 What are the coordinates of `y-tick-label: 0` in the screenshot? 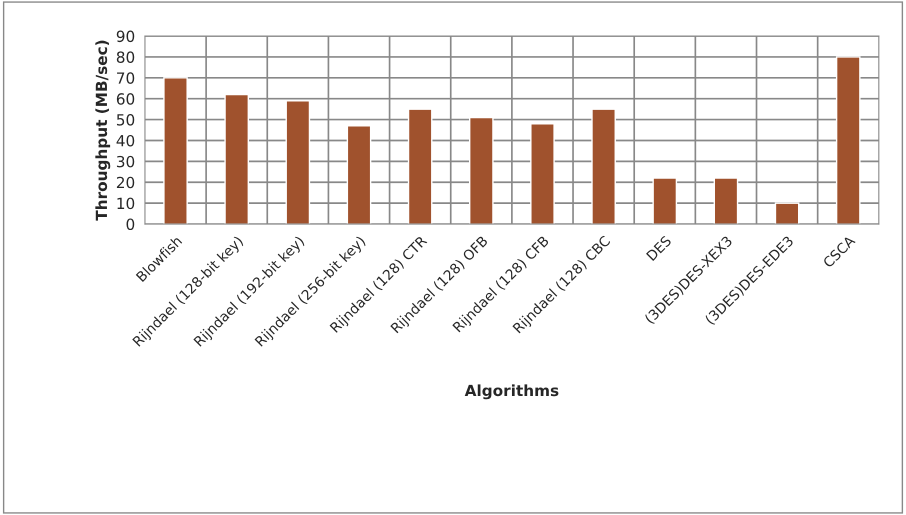 It's located at (130, 224).